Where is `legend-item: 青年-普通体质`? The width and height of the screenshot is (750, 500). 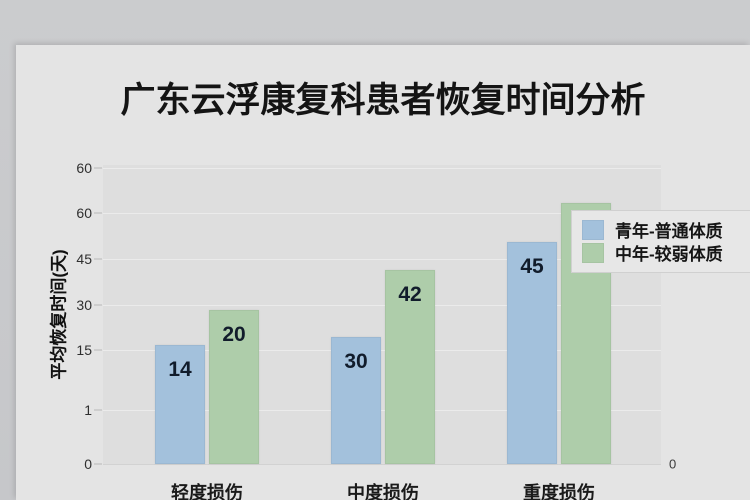 legend-item: 青年-普通体质 is located at coordinates (666, 229).